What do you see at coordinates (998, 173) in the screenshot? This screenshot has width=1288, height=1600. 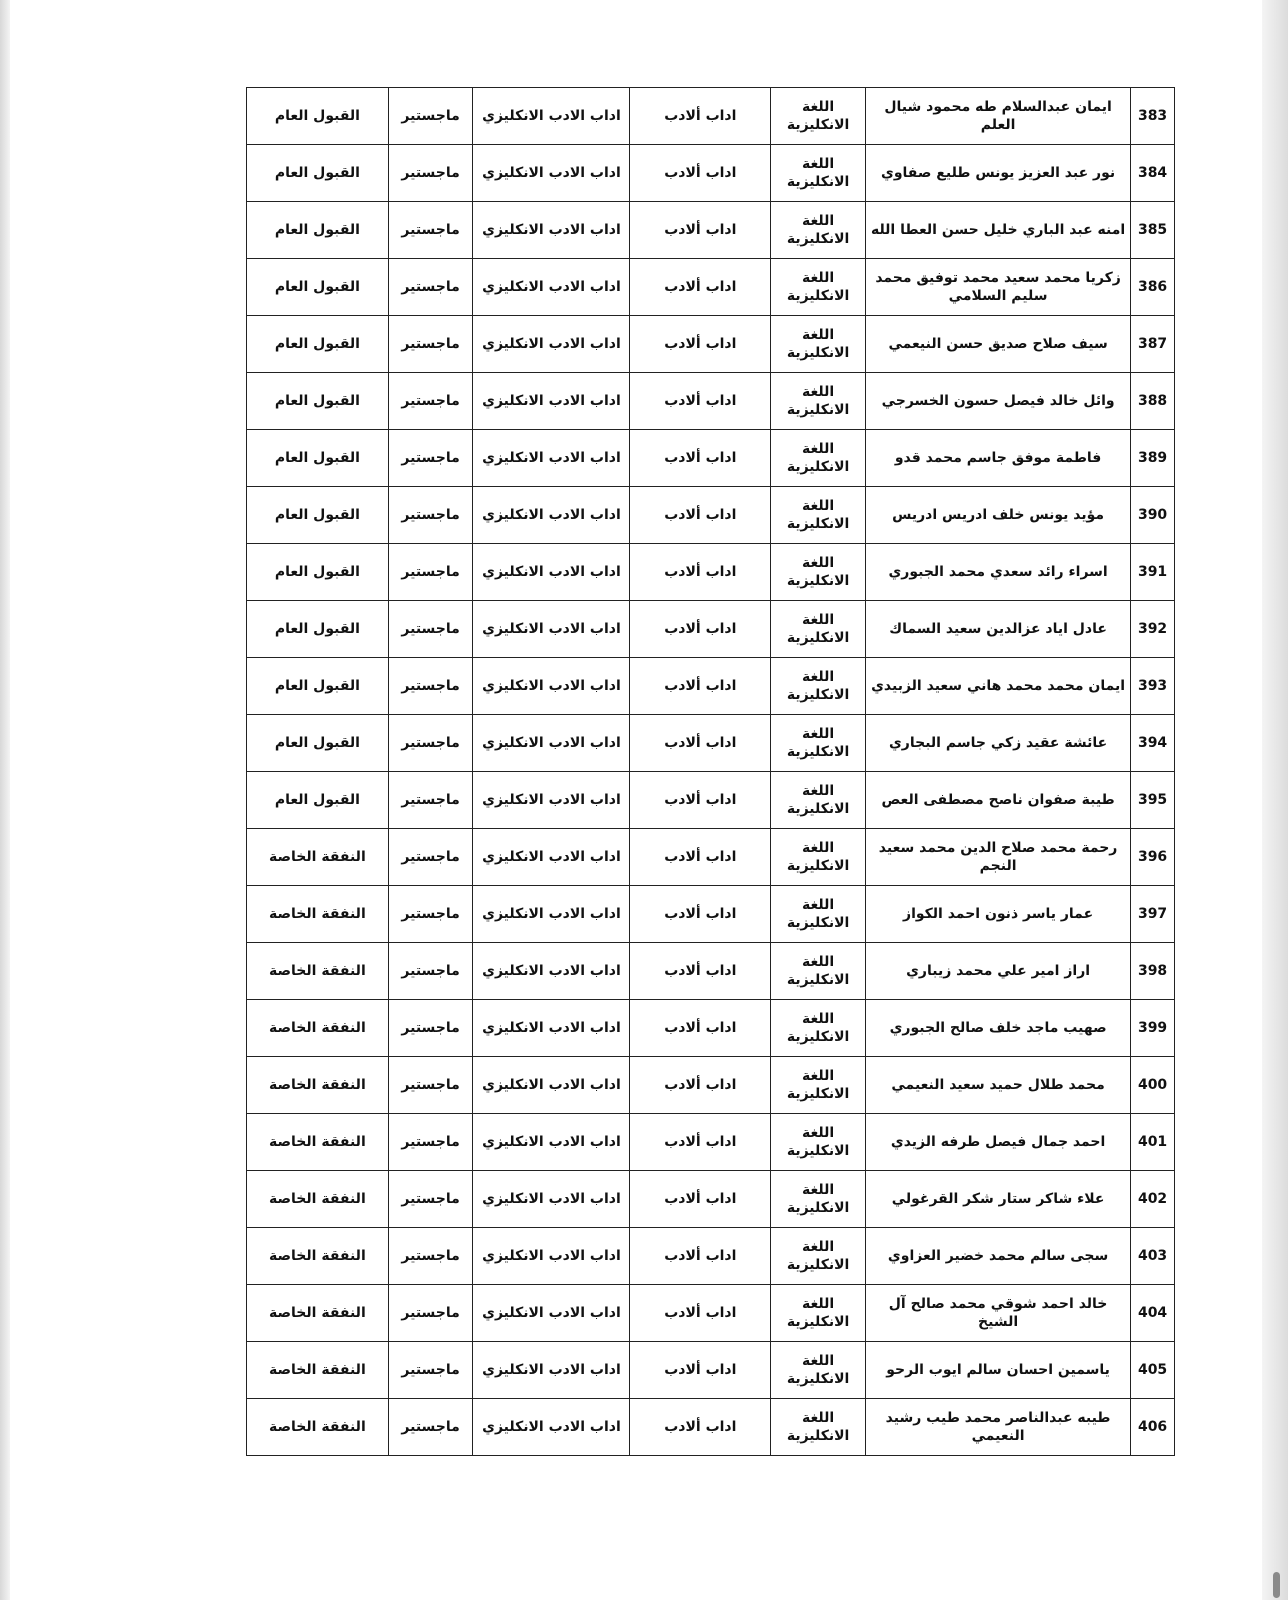 I see `student-name-cell: نور عبد العزيز يونس طليع صفاوي` at bounding box center [998, 173].